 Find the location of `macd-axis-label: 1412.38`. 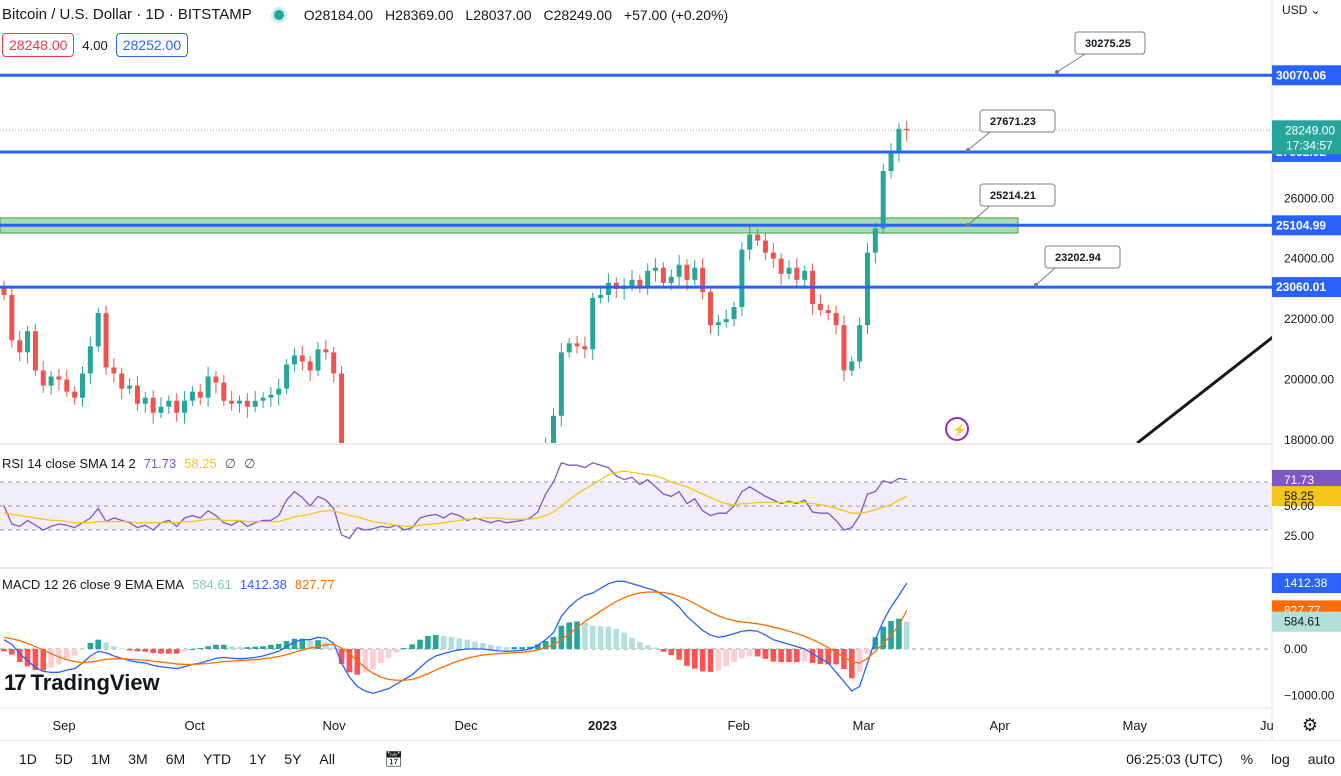

macd-axis-label: 1412.38 is located at coordinates (1306, 583).